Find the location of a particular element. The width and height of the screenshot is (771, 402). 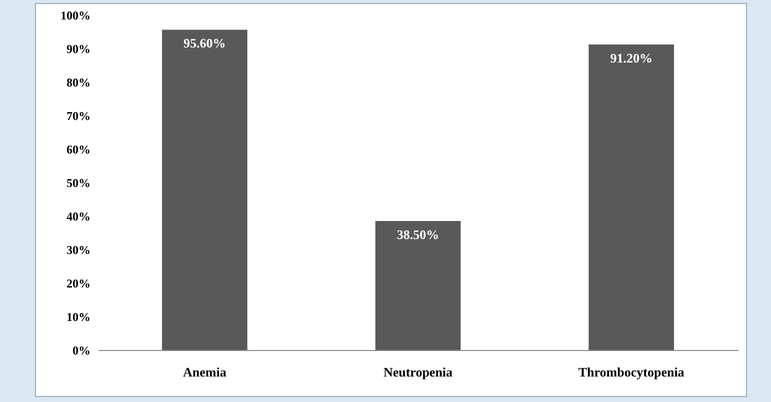

y-tick-label: 0% is located at coordinates (81, 351).